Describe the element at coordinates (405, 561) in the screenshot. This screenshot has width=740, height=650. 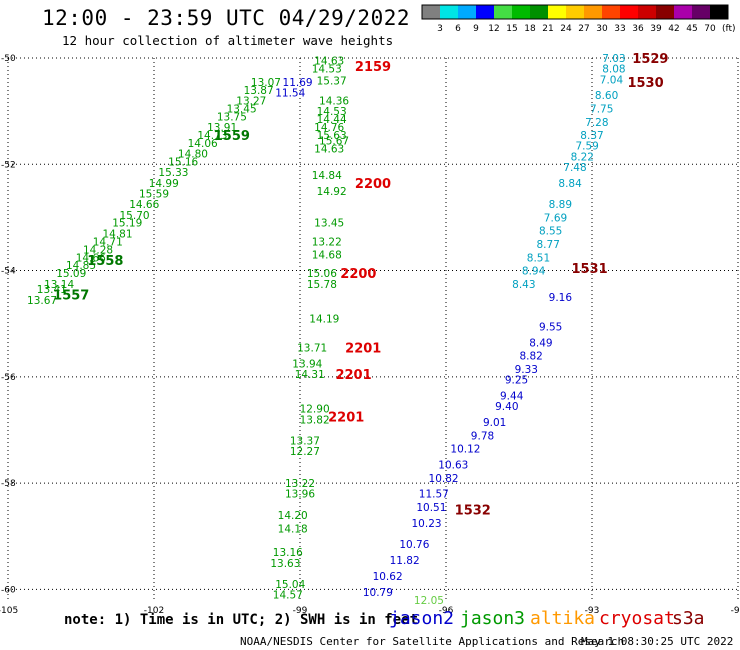
I see `wave-height-point: 11.82` at that location.